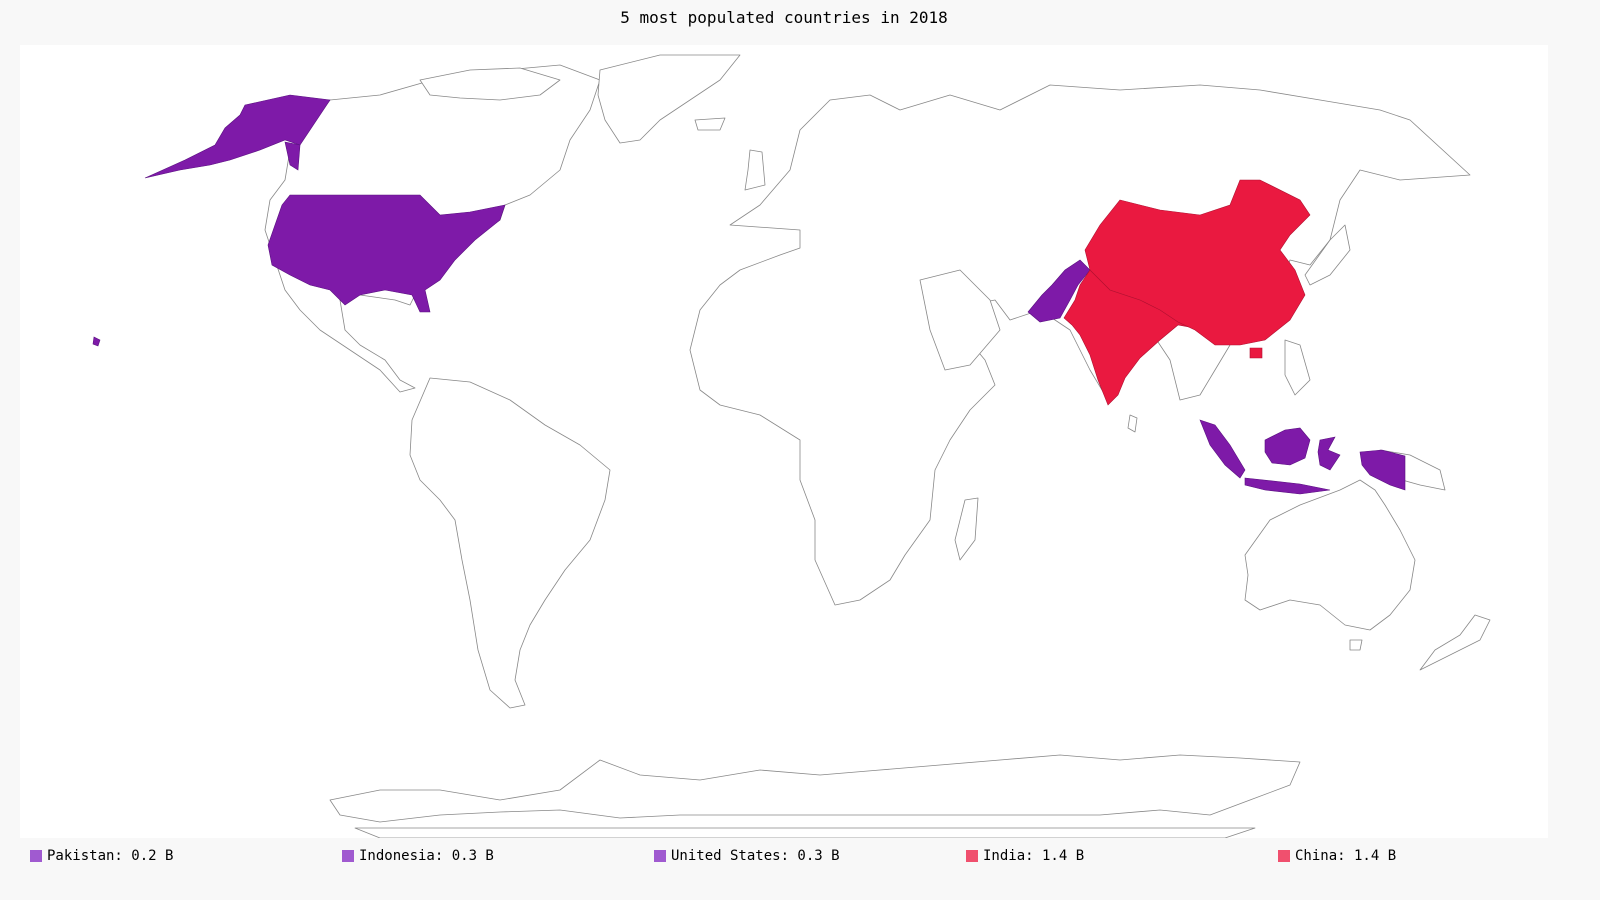 Image resolution: width=1600 pixels, height=900 pixels. What do you see at coordinates (755, 856) in the screenshot?
I see `legend-label-united-states: United States: 0.3 B` at bounding box center [755, 856].